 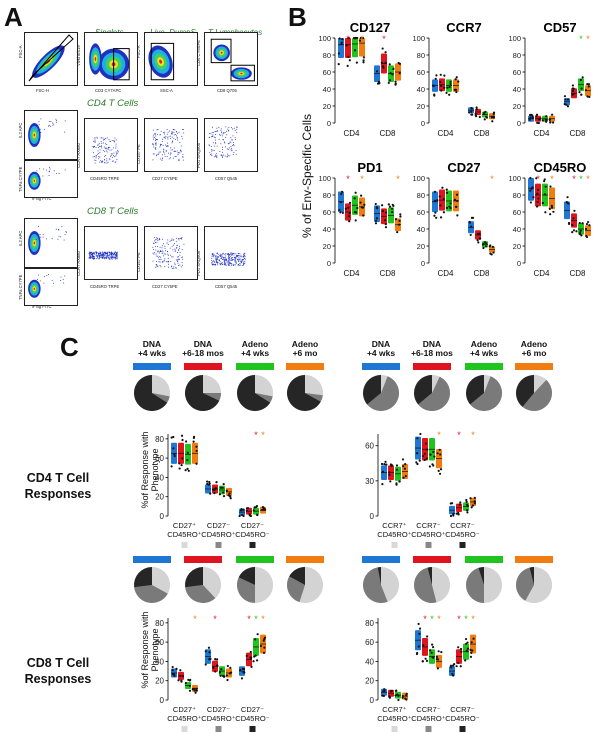 I want to click on cd8-responses-line2: Responses, so click(x=58, y=679).